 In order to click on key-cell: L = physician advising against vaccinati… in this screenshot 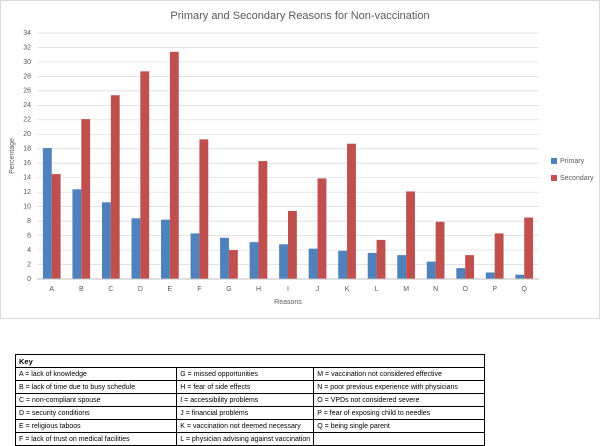, I will do `click(245, 439)`.